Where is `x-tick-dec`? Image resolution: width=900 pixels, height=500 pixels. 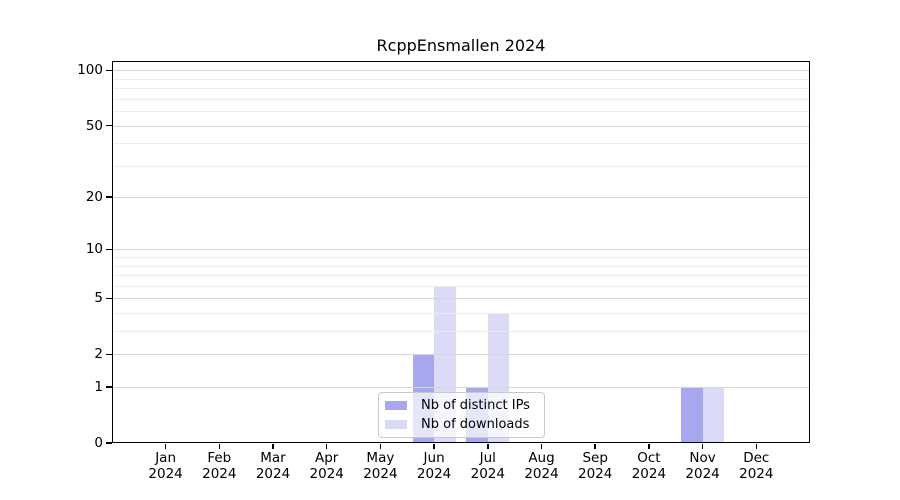
x-tick-dec is located at coordinates (756, 446).